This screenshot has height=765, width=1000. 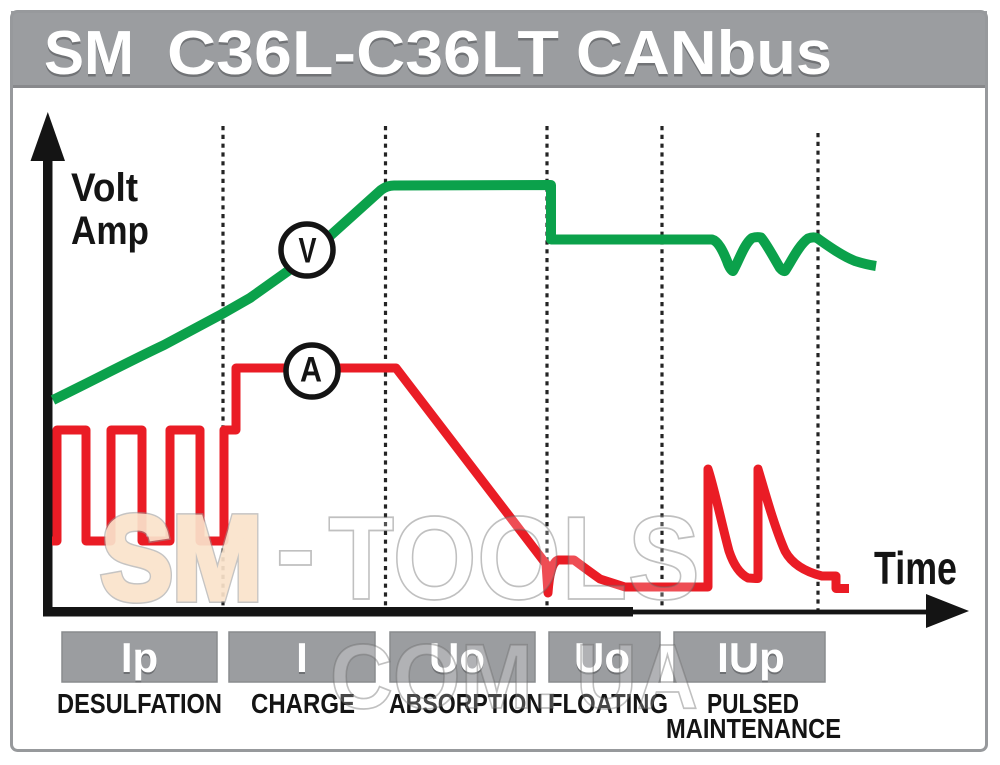 I want to click on svg-text: FLOATING, so click(x=608, y=703).